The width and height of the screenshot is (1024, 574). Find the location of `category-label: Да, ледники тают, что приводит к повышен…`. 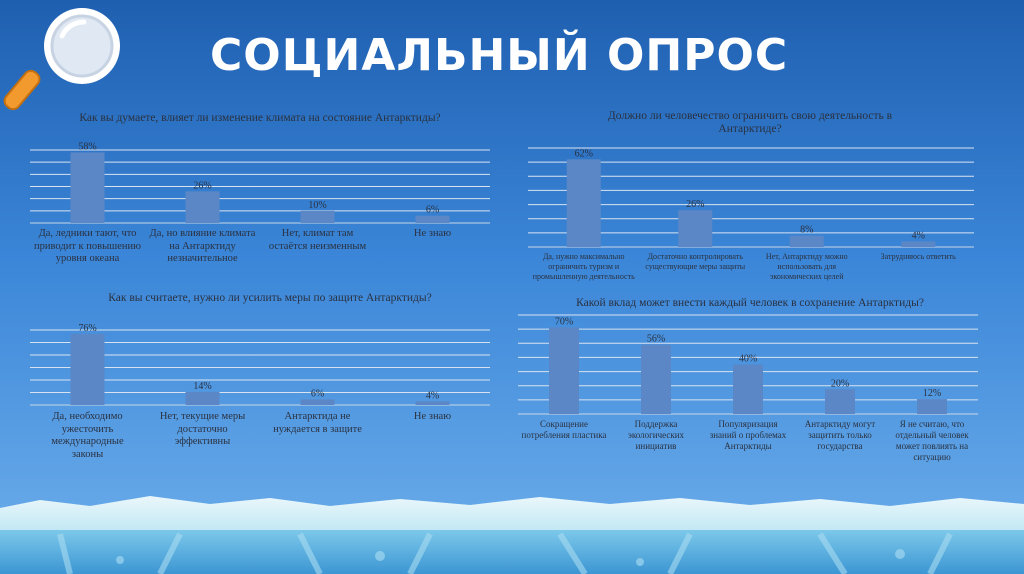

category-label: Да, ледники тают, что приводит к повышен… is located at coordinates (87, 246).